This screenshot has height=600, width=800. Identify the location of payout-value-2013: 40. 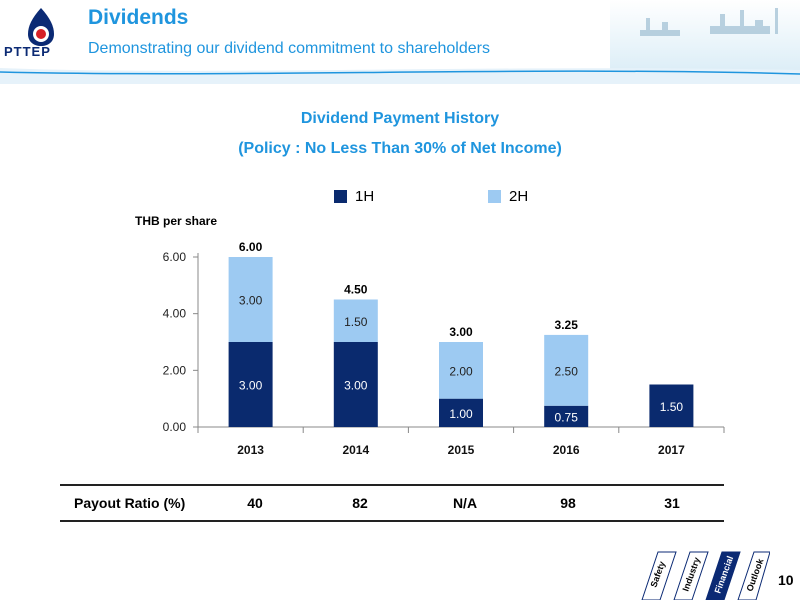
(255, 503).